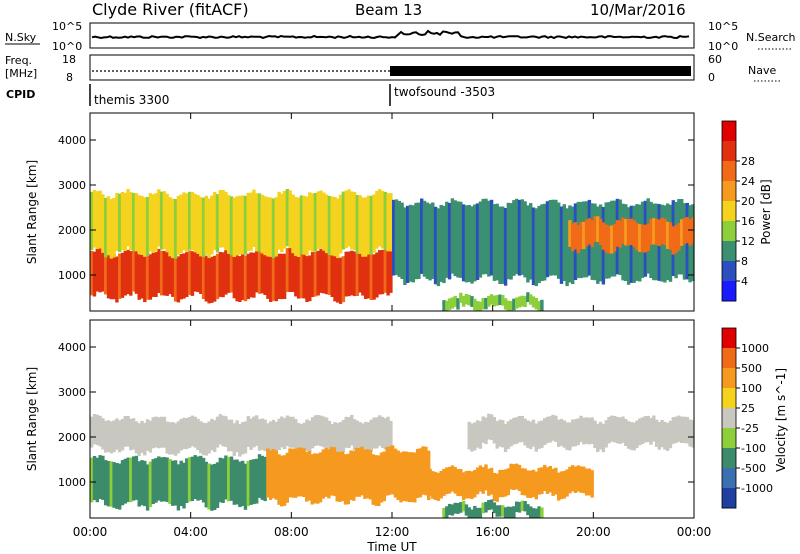 The width and height of the screenshot is (800, 554). Describe the element at coordinates (748, 181) in the screenshot. I see `colorbar-tick-label: 24` at that location.